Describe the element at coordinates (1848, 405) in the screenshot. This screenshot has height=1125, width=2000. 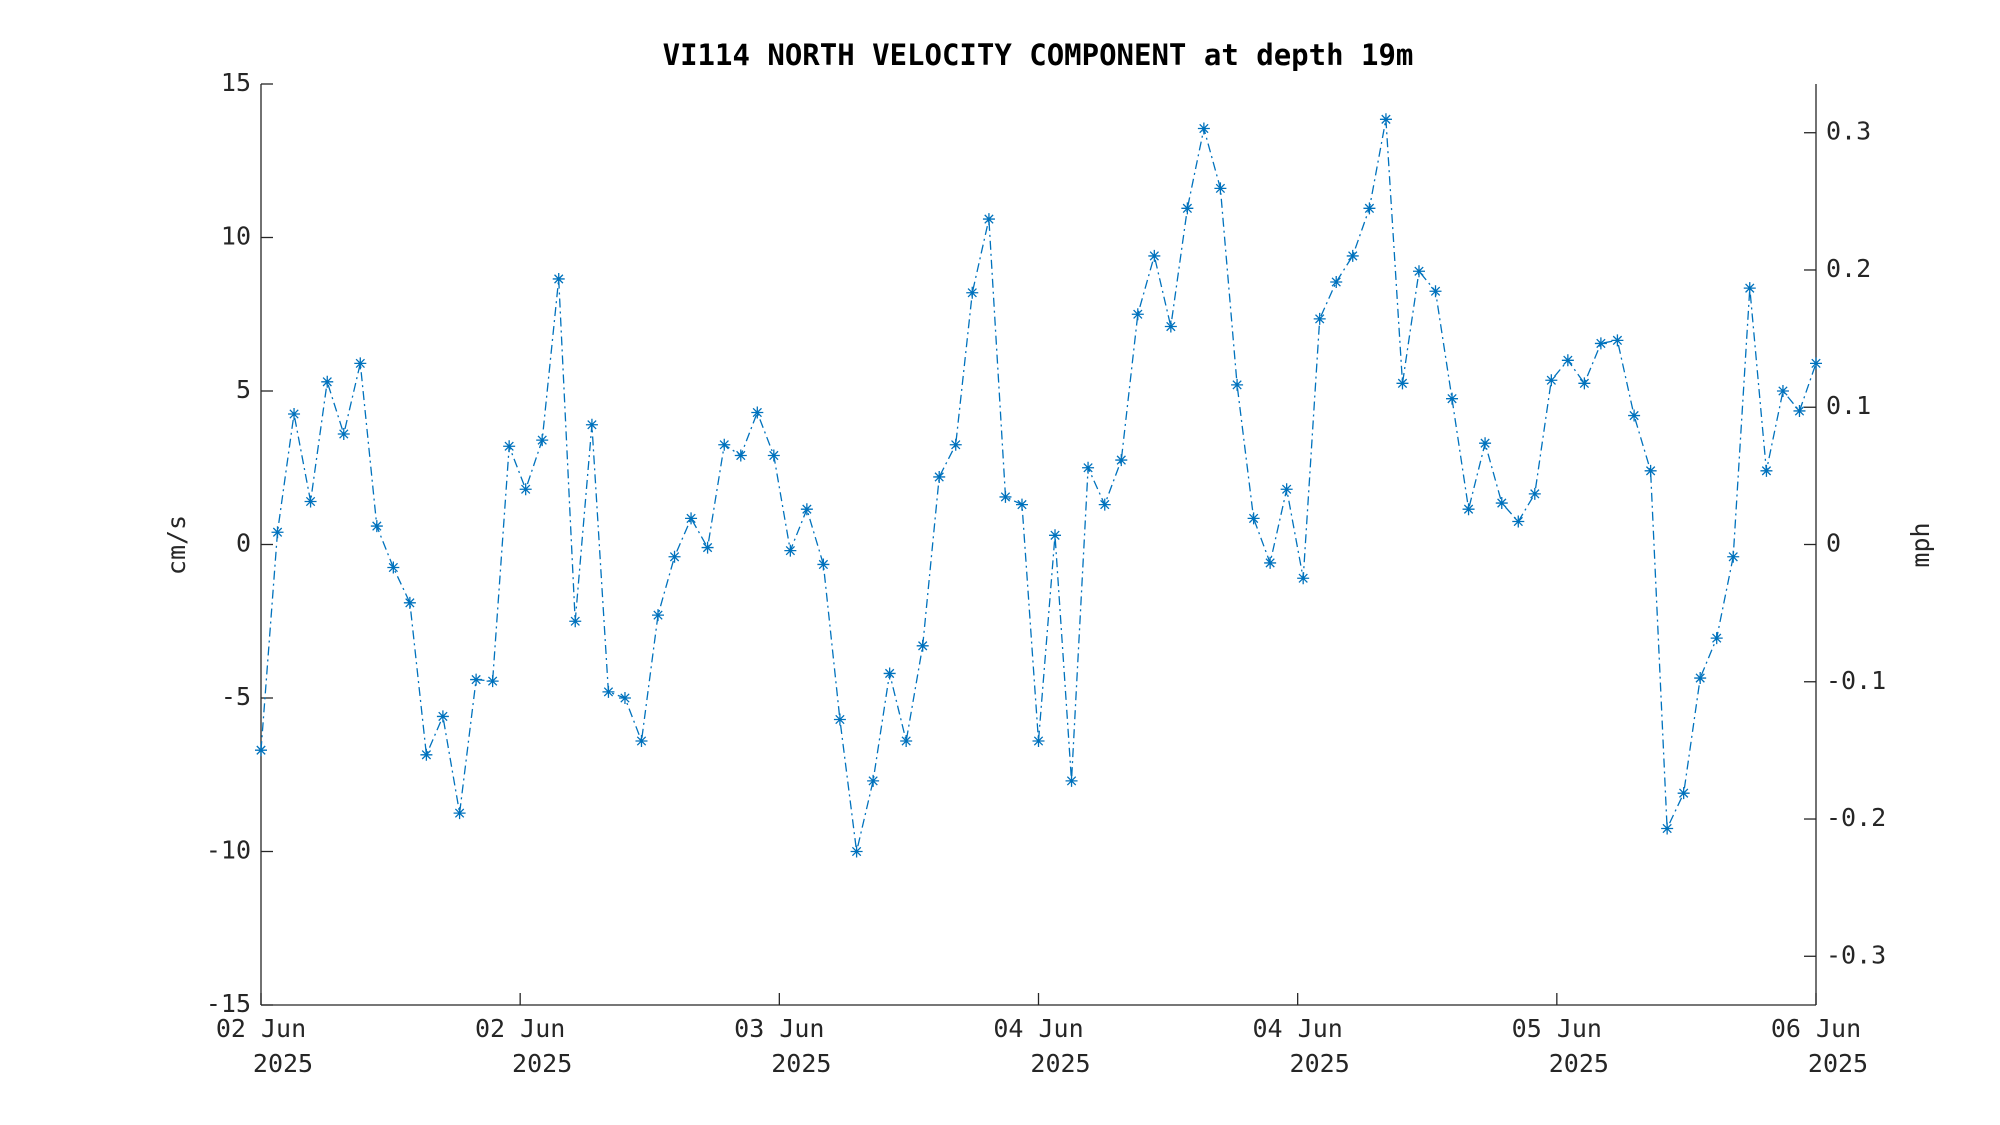
I see `y2-tick-label: 0.1` at that location.